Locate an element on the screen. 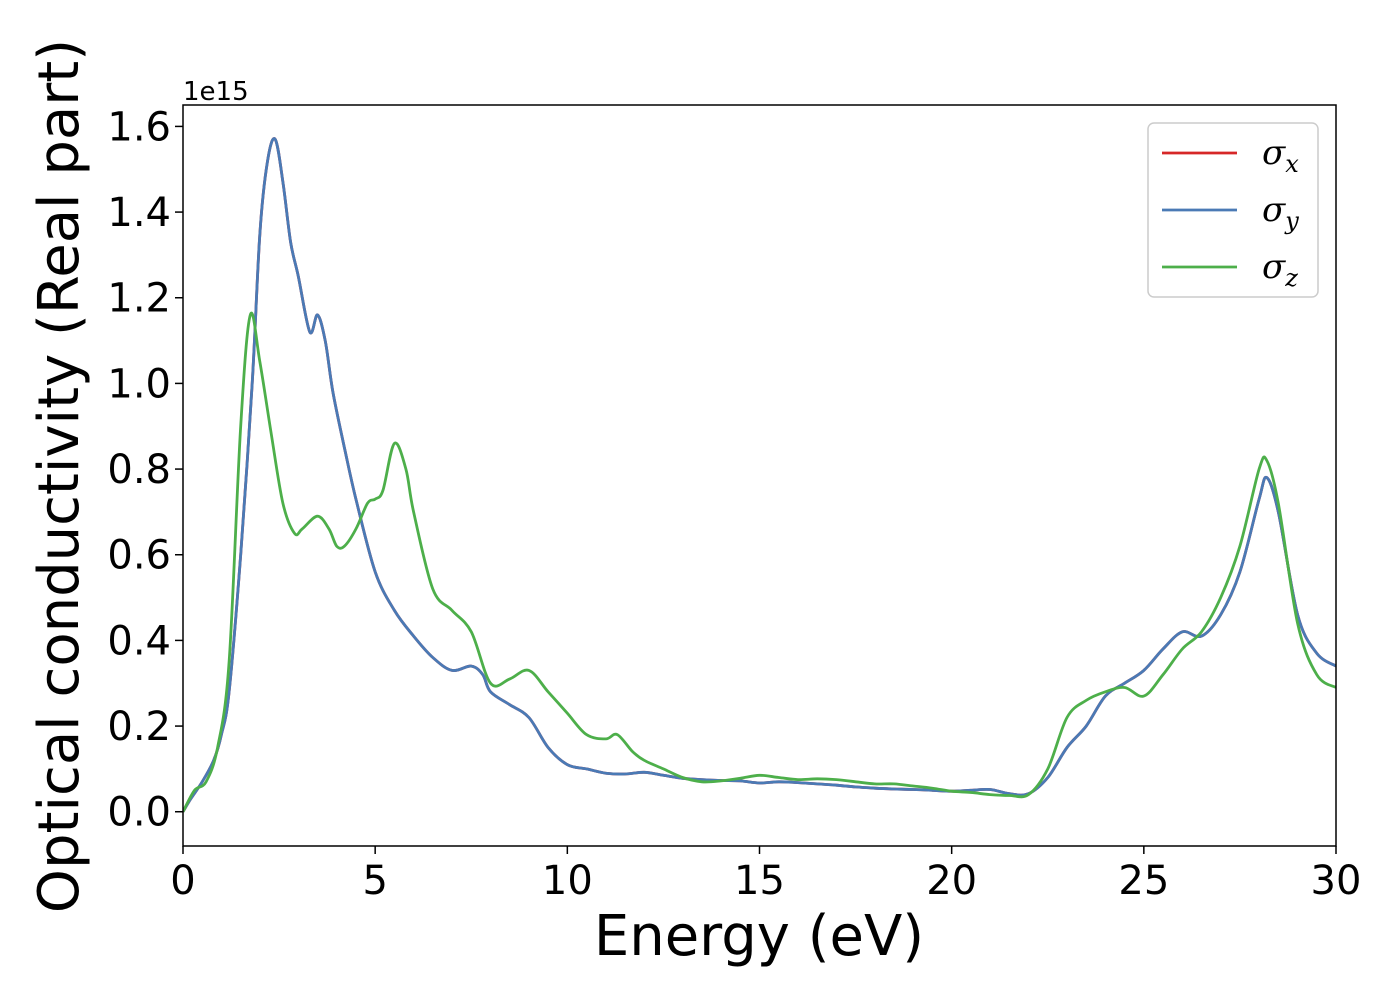 The image size is (1400, 1000). x-axis-label: Energy (eV) is located at coordinates (759, 936).